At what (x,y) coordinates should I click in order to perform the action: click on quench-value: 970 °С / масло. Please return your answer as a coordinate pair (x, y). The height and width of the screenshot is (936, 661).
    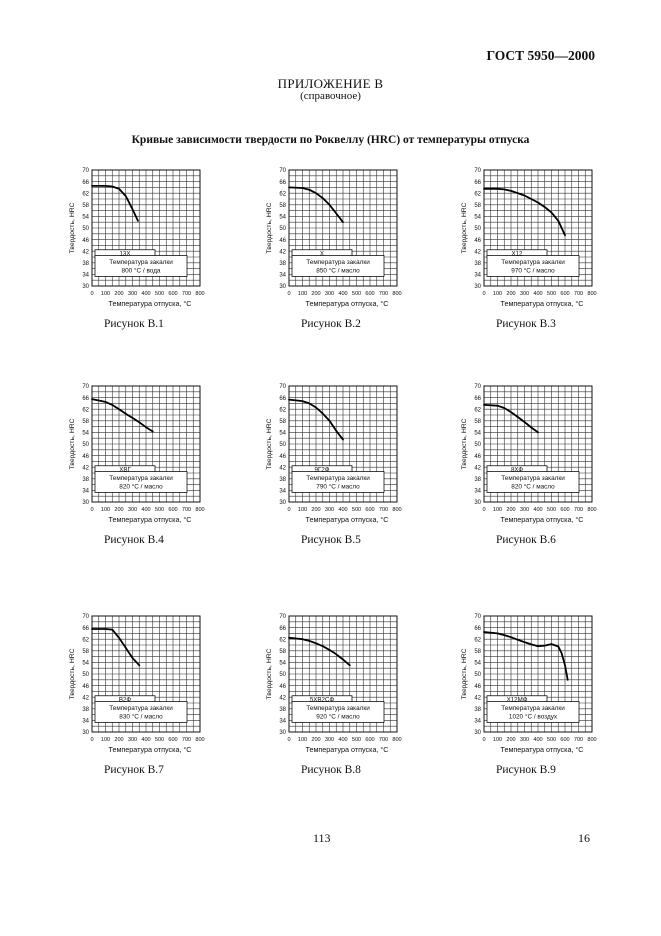
    Looking at the image, I should click on (533, 271).